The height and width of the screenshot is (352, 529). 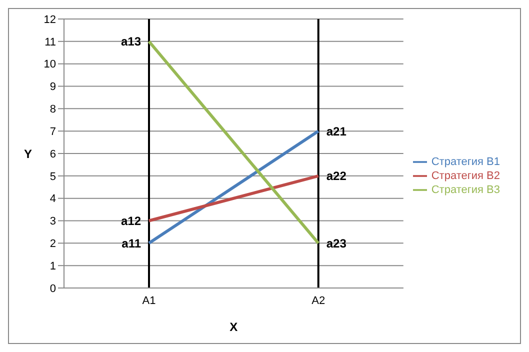 What do you see at coordinates (53, 222) in the screenshot?
I see `y-tick-label: 3` at bounding box center [53, 222].